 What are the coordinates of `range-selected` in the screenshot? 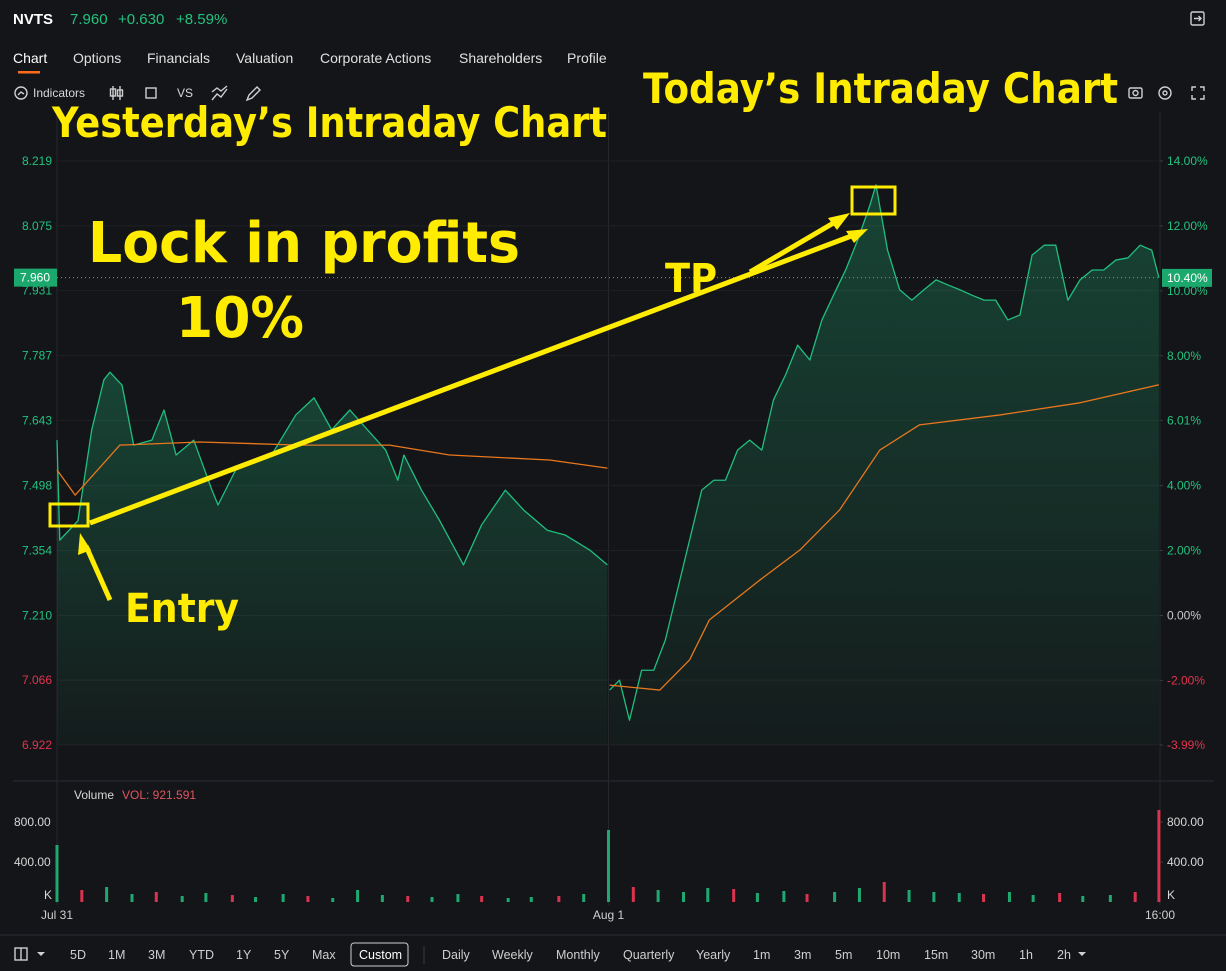 It's located at (379, 954).